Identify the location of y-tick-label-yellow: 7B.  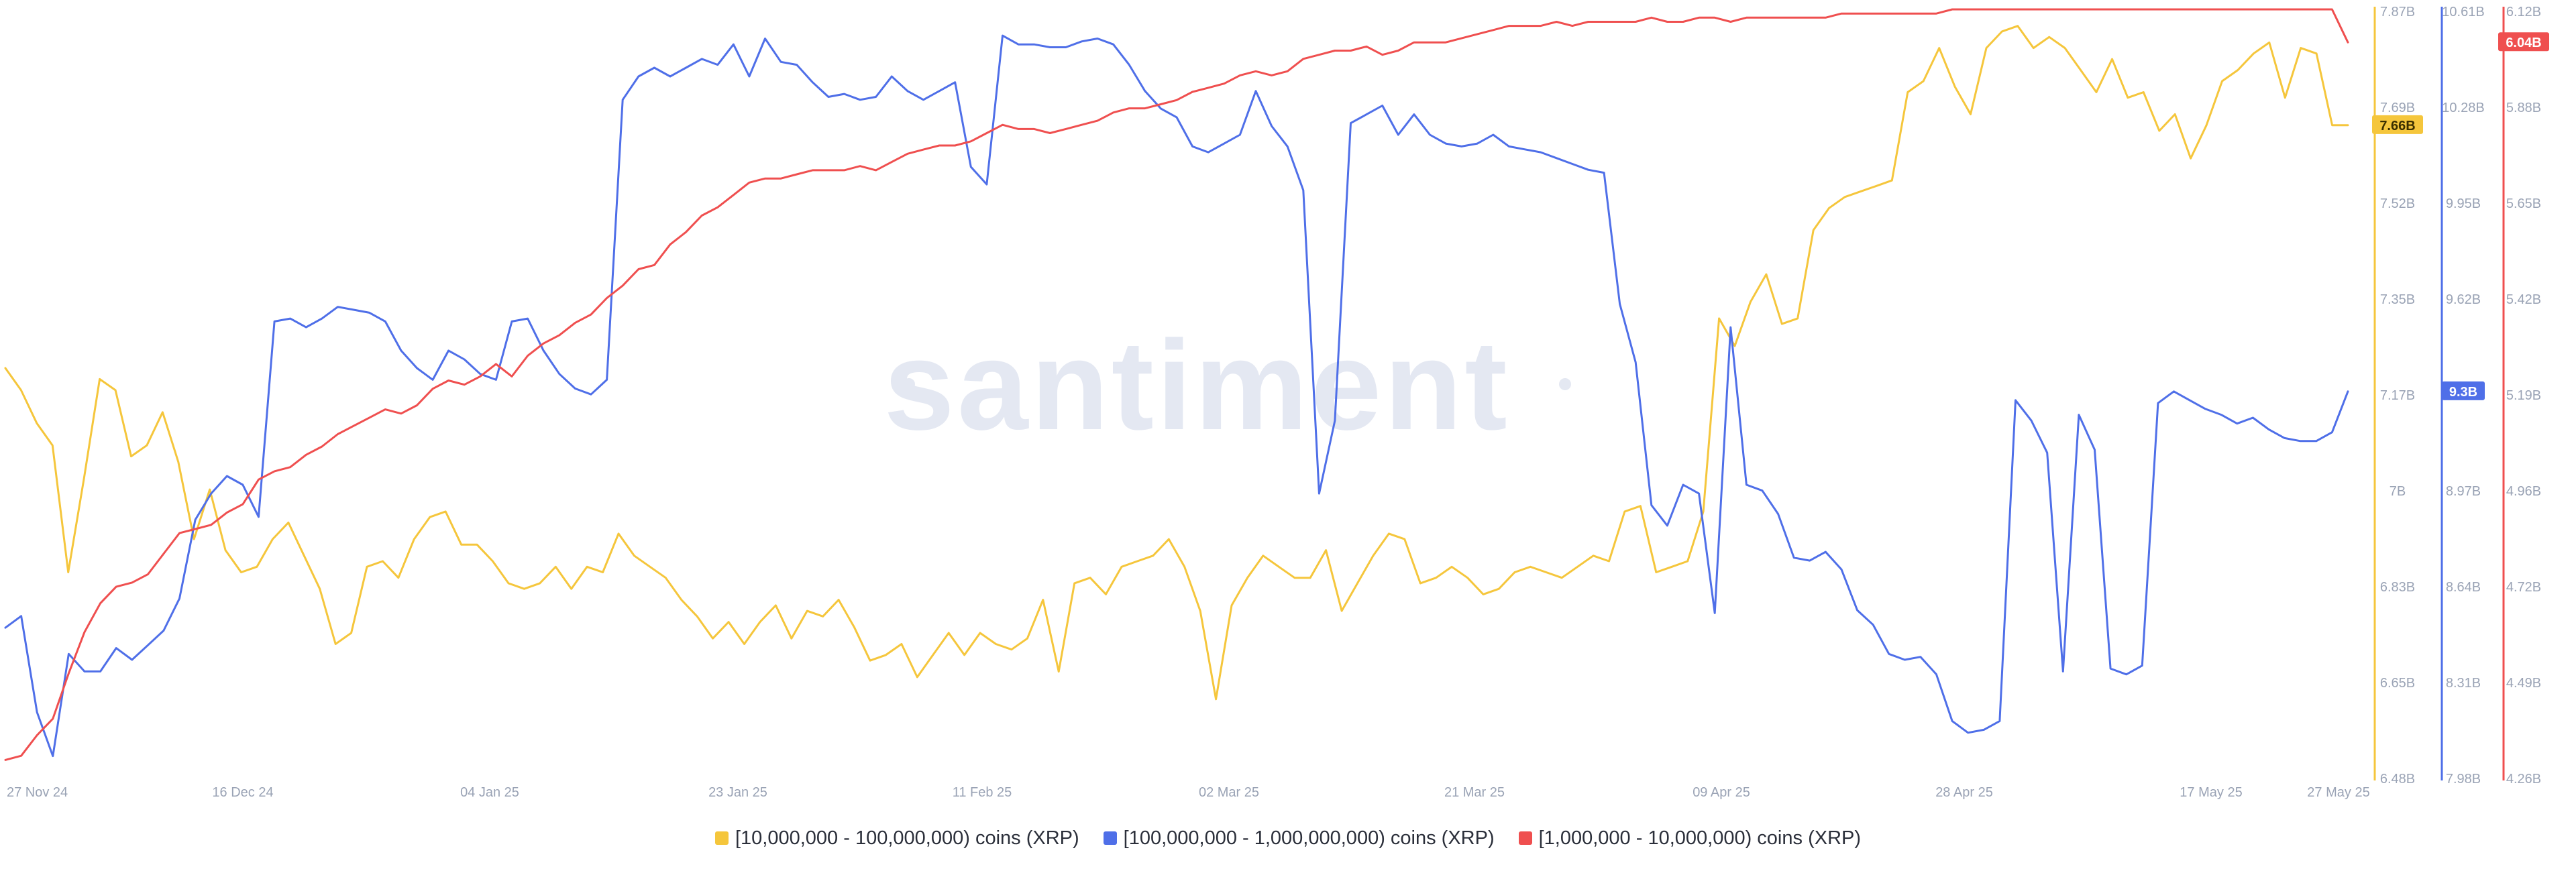
(2398, 491).